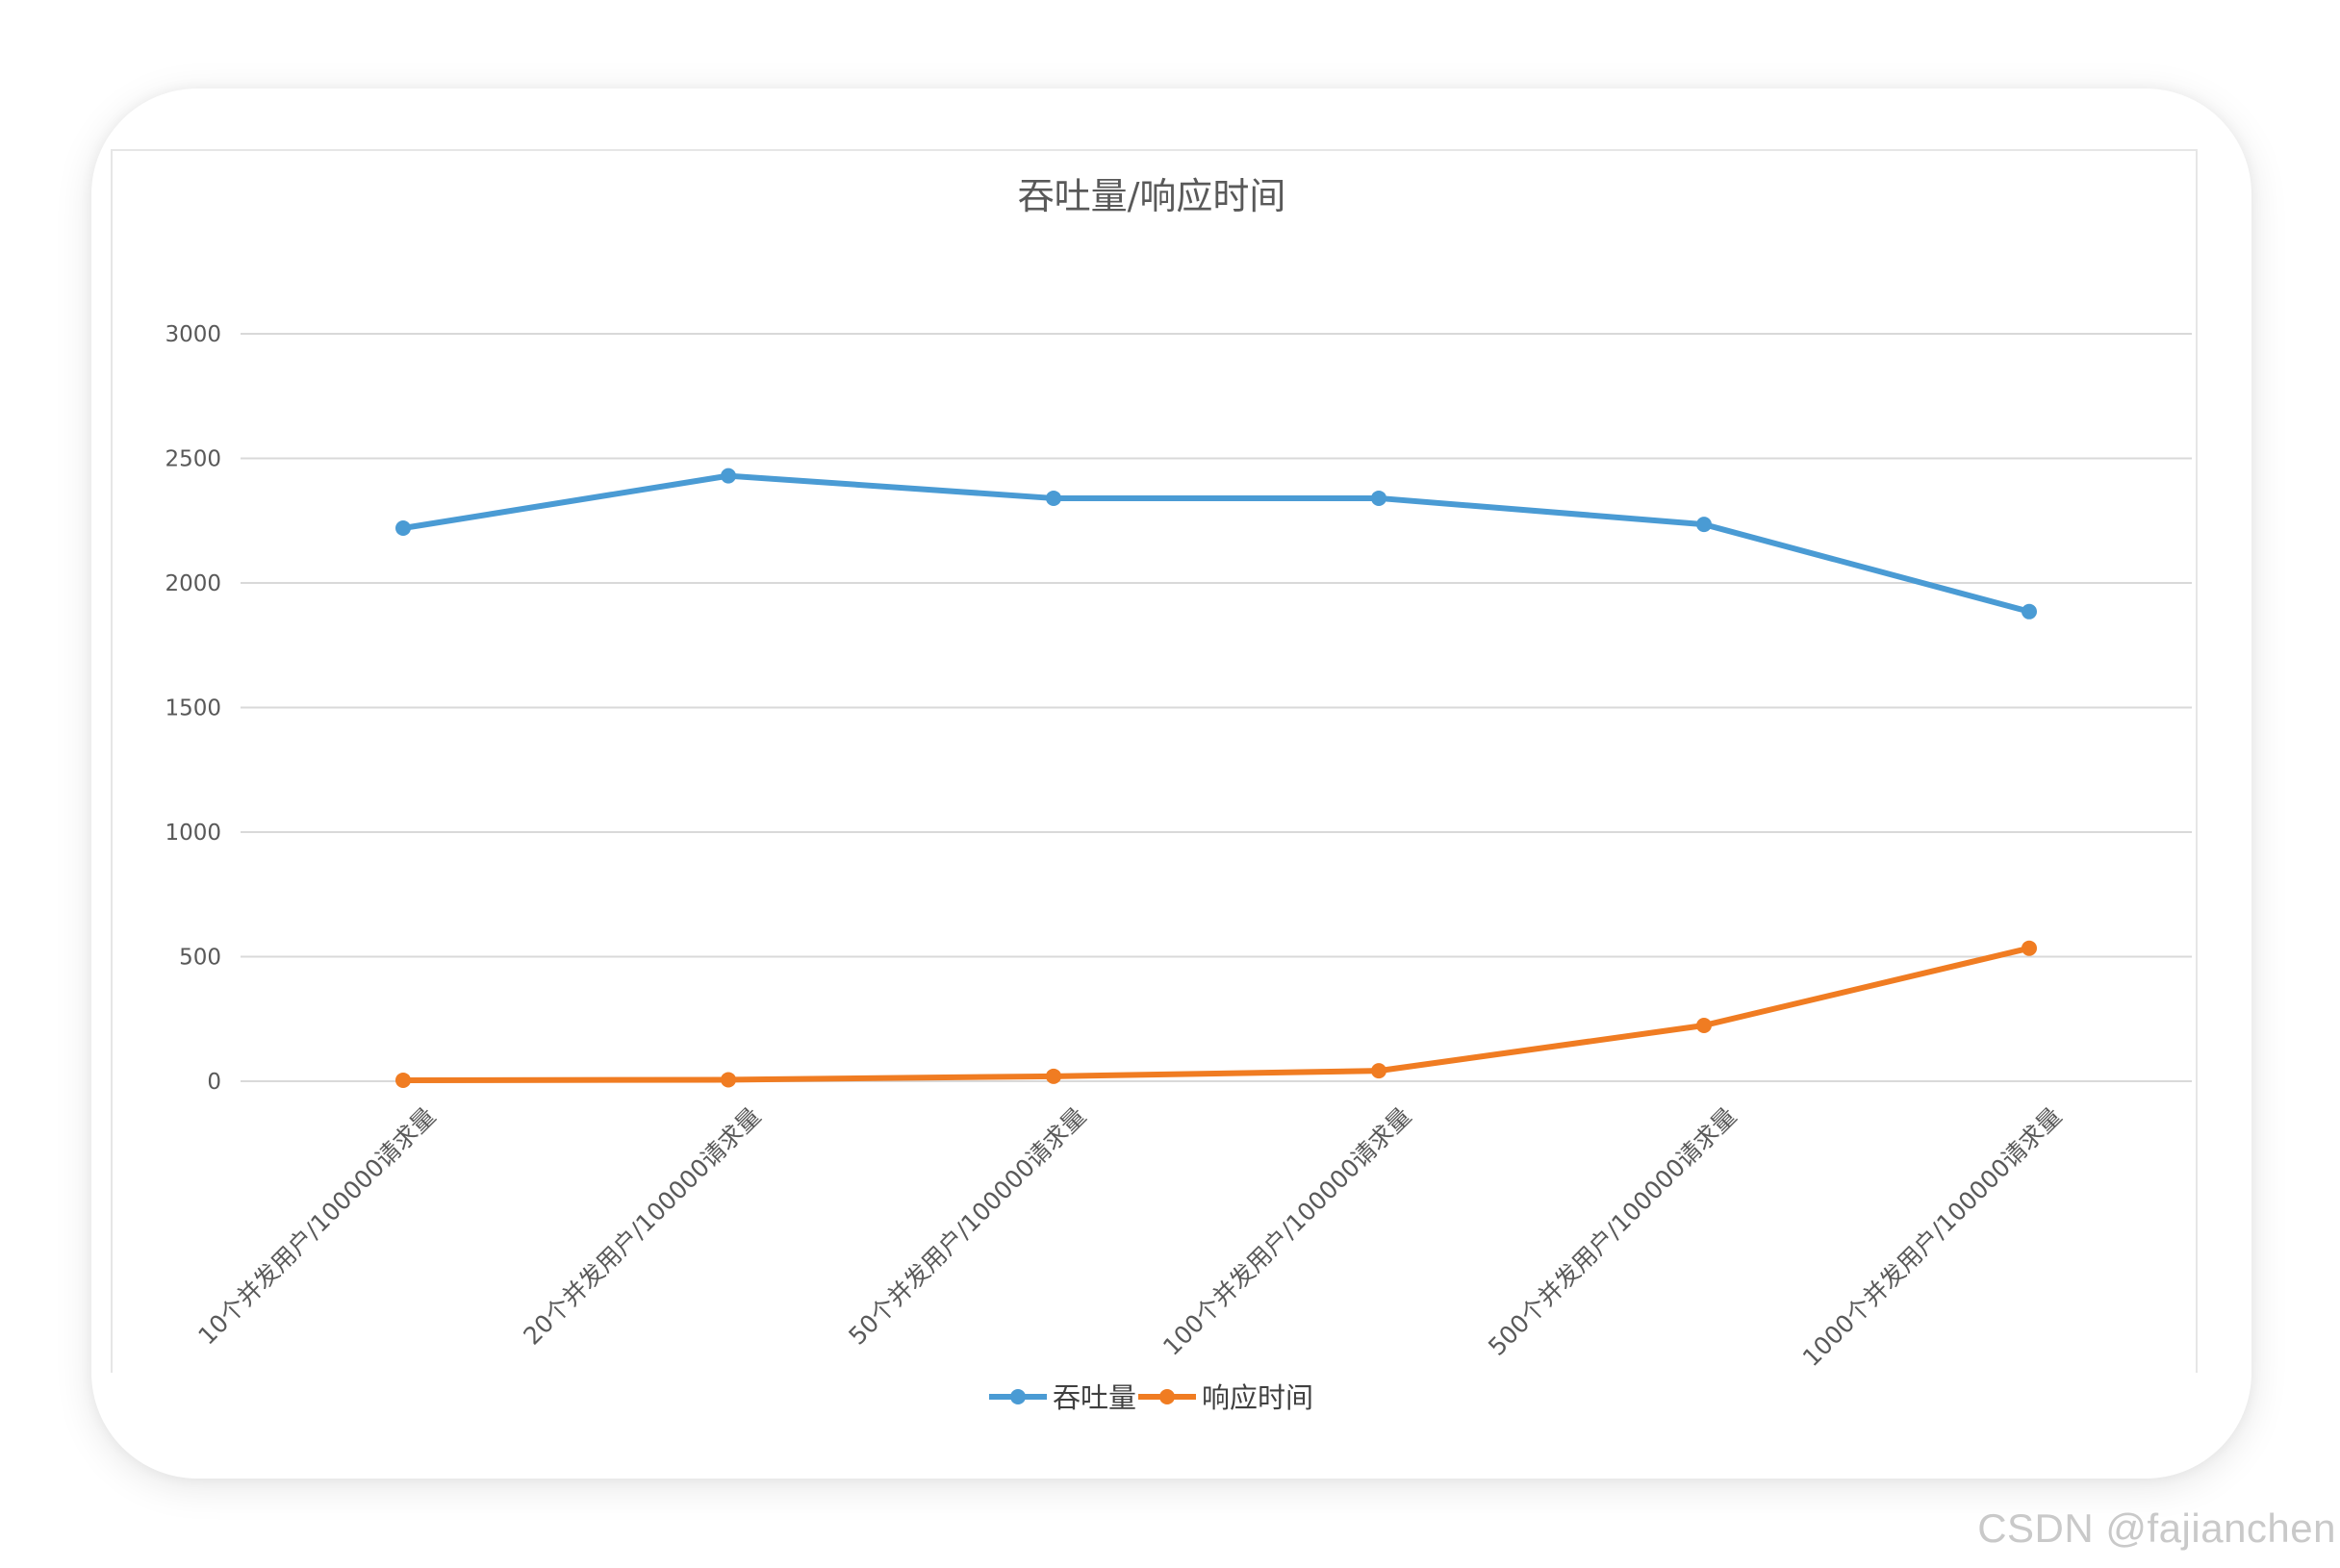 The height and width of the screenshot is (1568, 2340). What do you see at coordinates (193, 833) in the screenshot?
I see `y-tick-label: 1000` at bounding box center [193, 833].